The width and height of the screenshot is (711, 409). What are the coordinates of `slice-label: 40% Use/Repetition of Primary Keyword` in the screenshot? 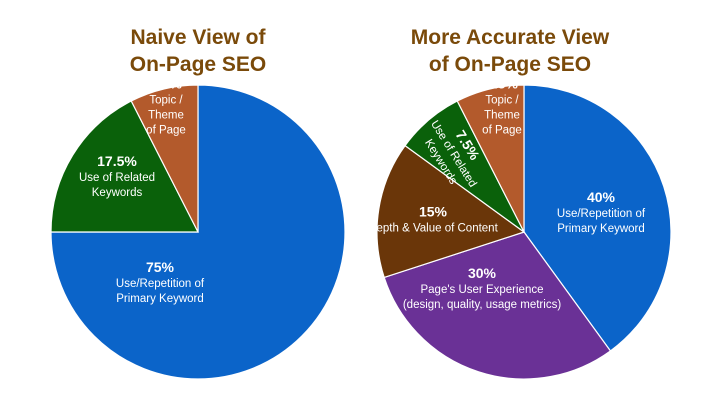 It's located at (601, 212).